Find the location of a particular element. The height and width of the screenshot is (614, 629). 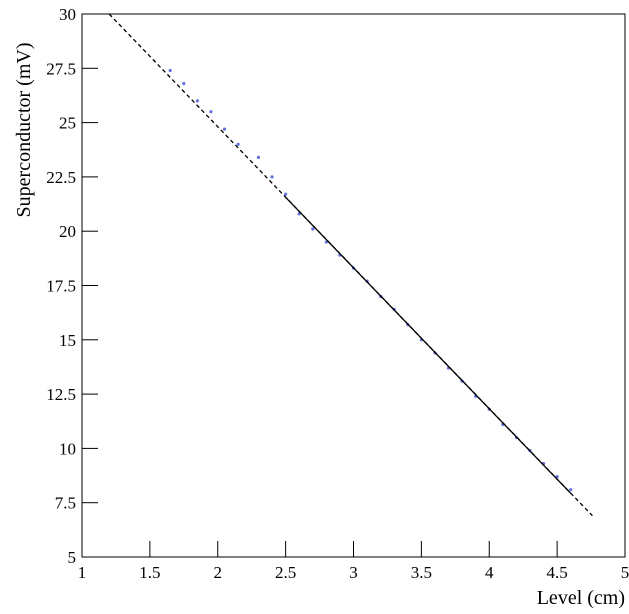

x-tick-label: 5 is located at coordinates (625, 572).